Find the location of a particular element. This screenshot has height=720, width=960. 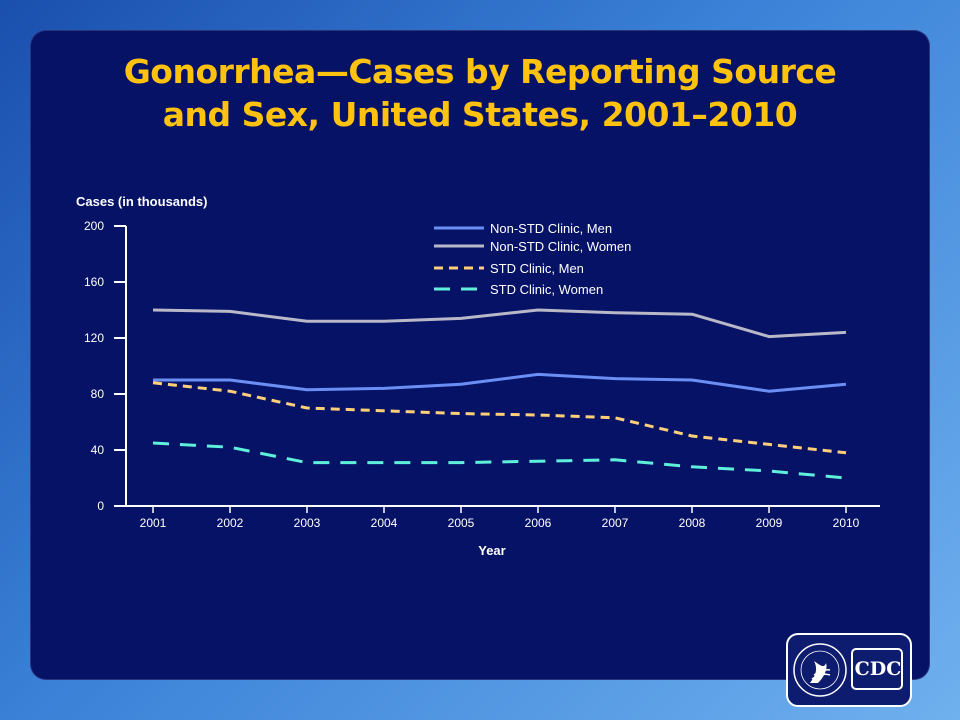

x-tick-label: 2002 is located at coordinates (230, 523).